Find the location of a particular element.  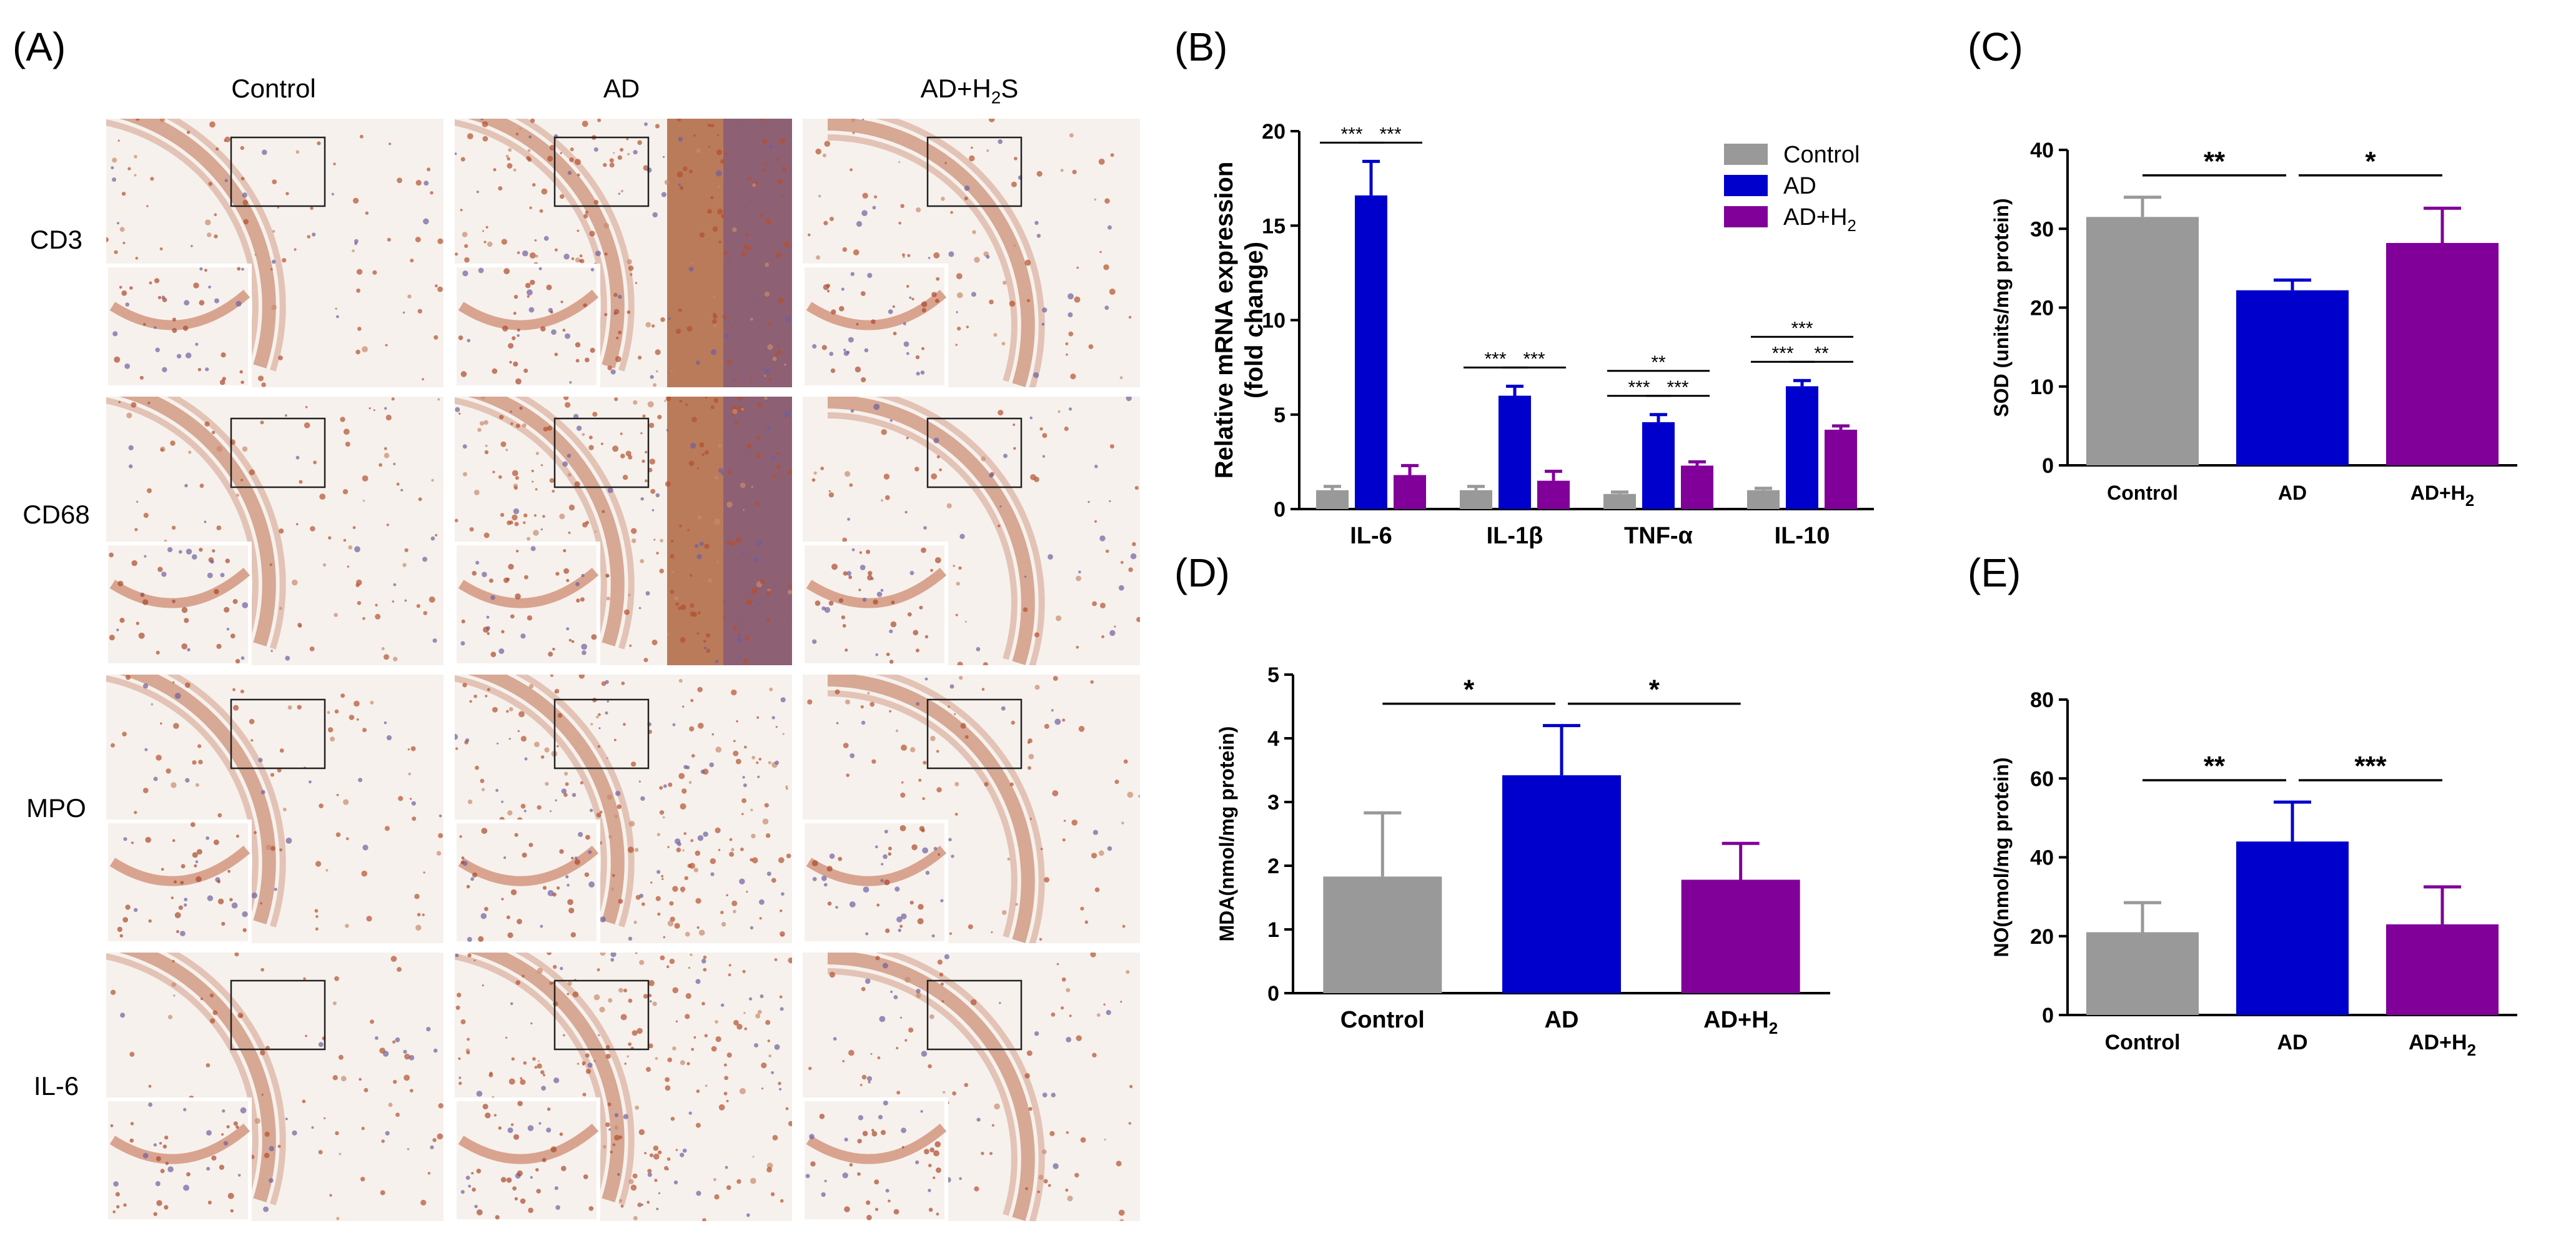

chart-d-x-tick-label: Control is located at coordinates (1382, 1020).